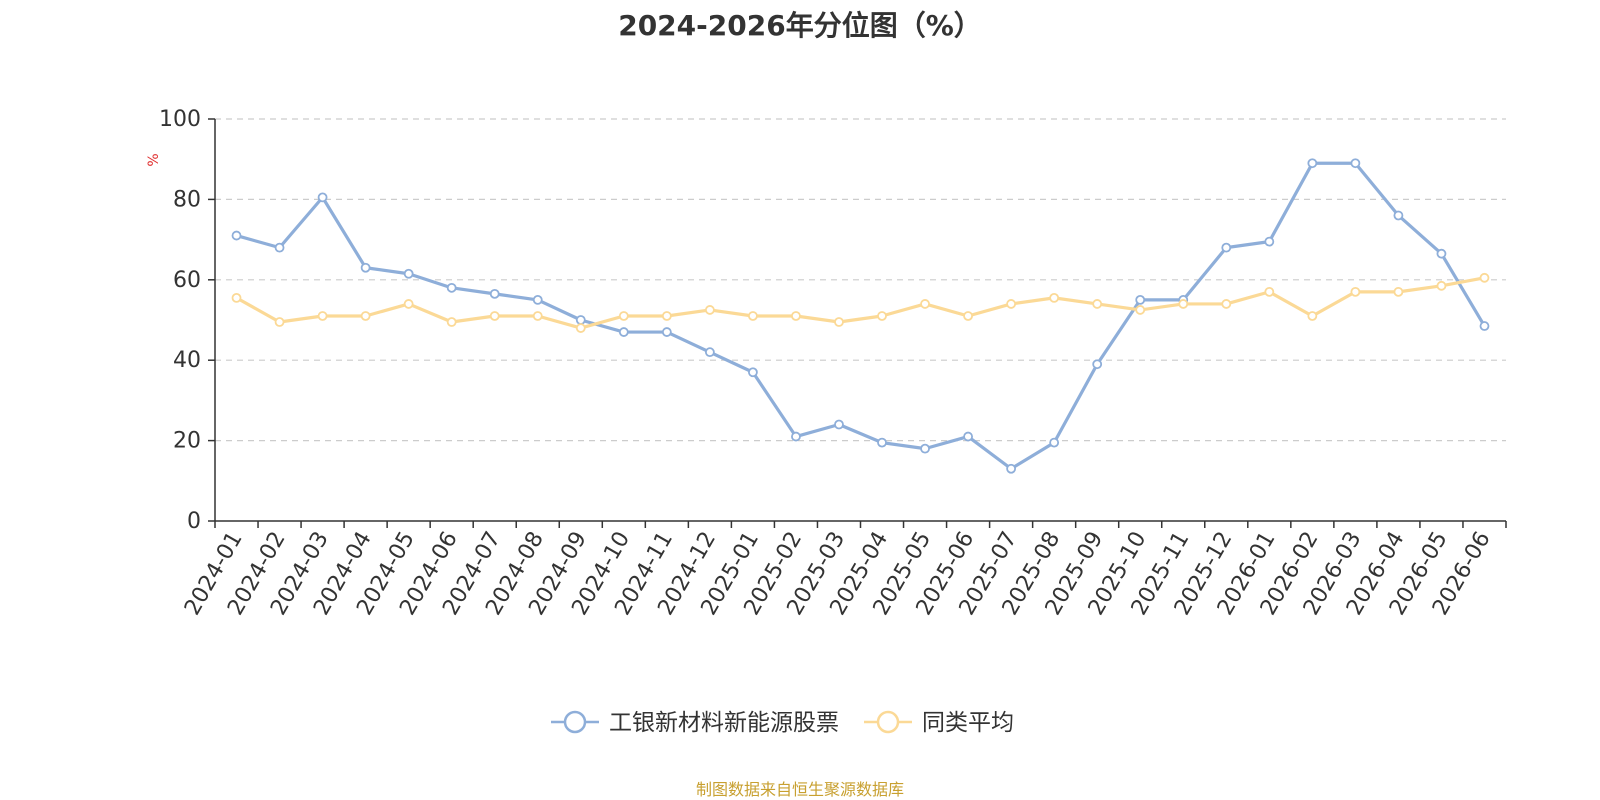 This screenshot has width=1600, height=800. I want to click on legend: 工银新材料新能源股票 同类平均, so click(782, 723).